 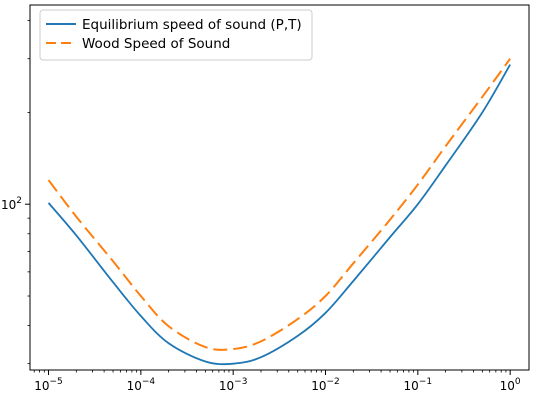 What do you see at coordinates (48, 385) in the screenshot?
I see `x-tick-label: 10⁻⁵` at bounding box center [48, 385].